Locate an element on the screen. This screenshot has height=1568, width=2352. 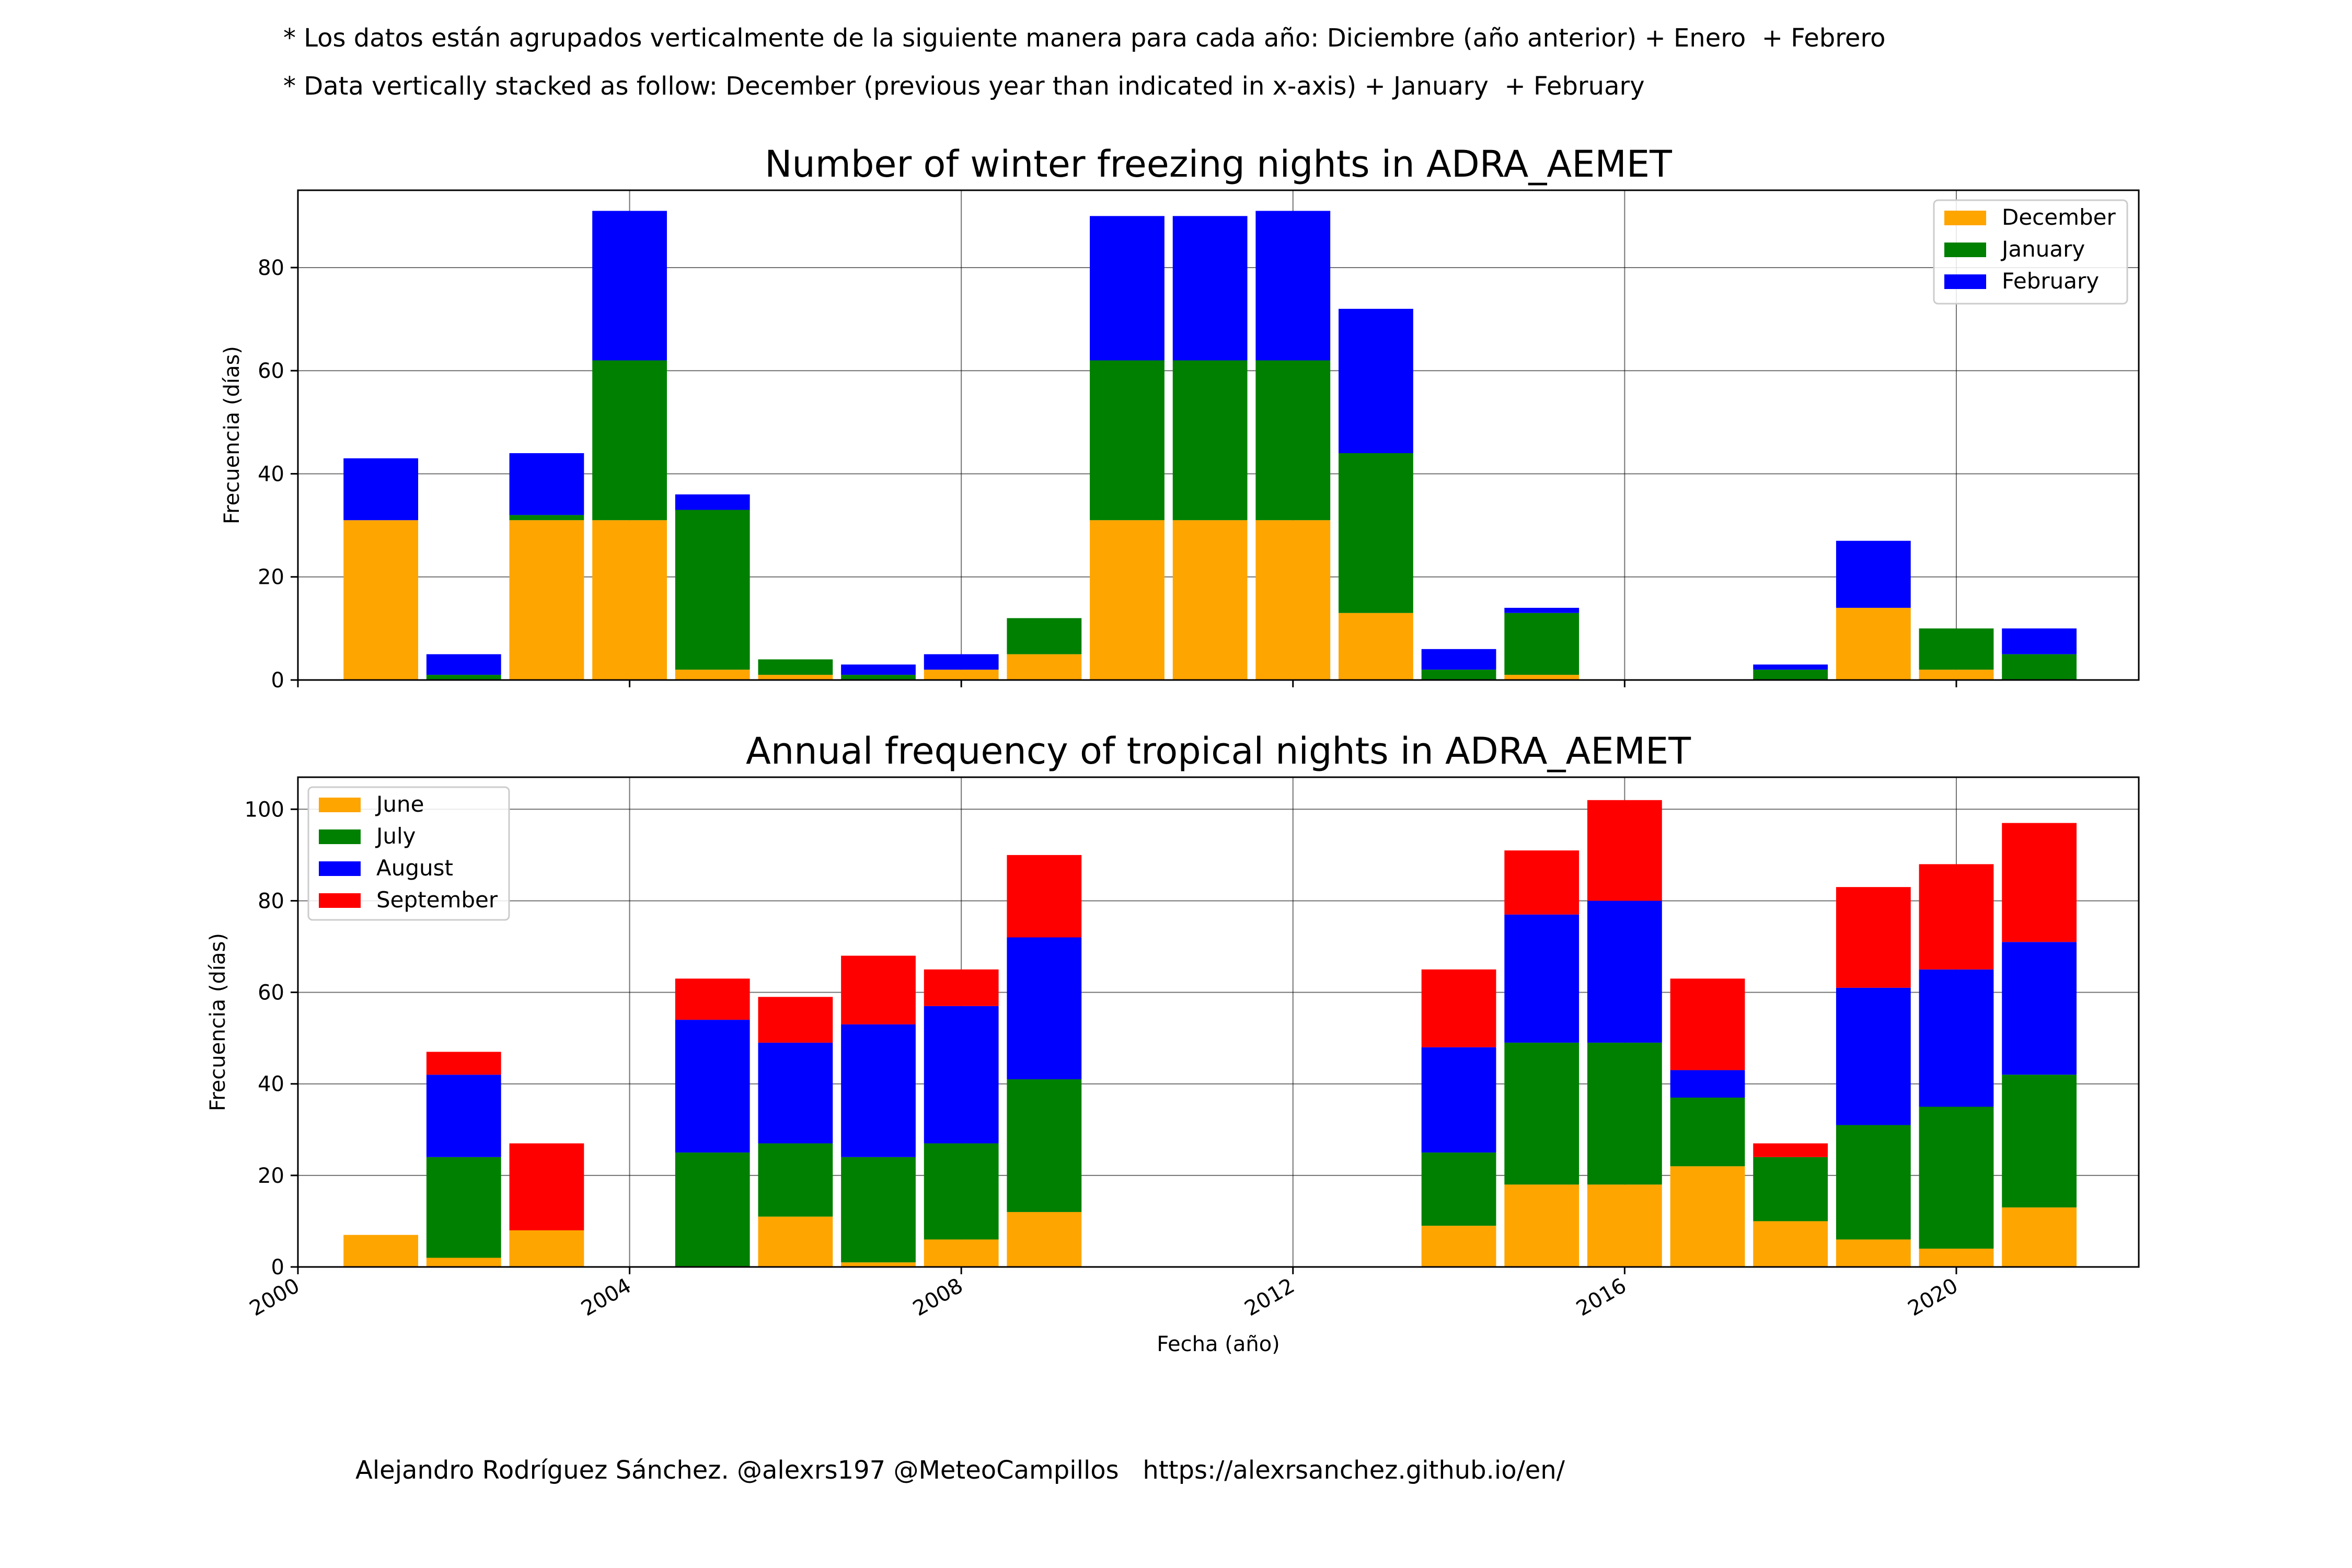
bar-january-2021 is located at coordinates (2039, 667).